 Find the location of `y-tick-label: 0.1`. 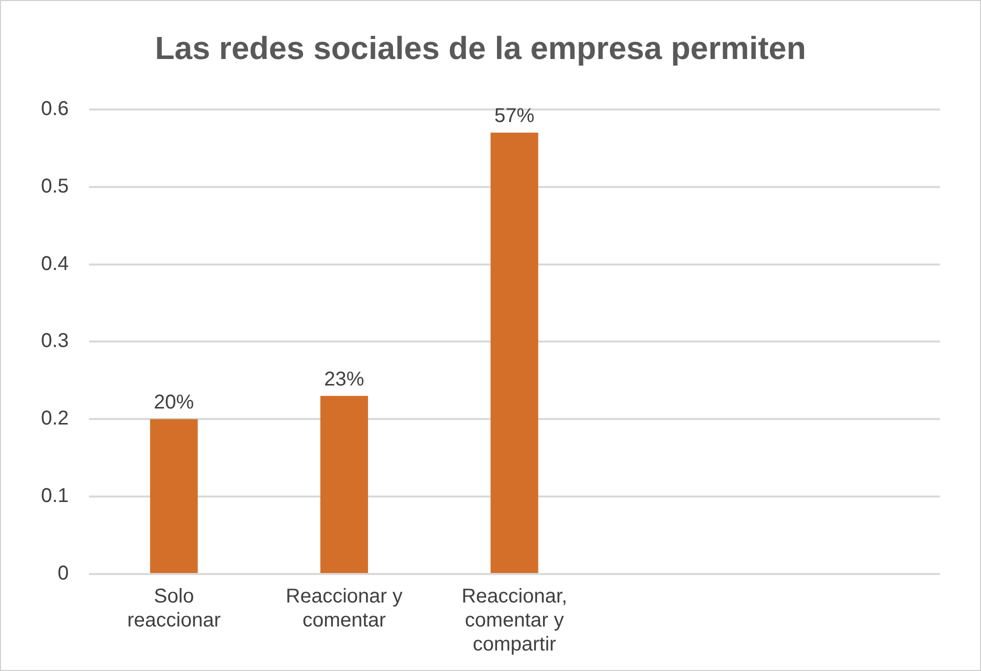

y-tick-label: 0.1 is located at coordinates (54, 496).